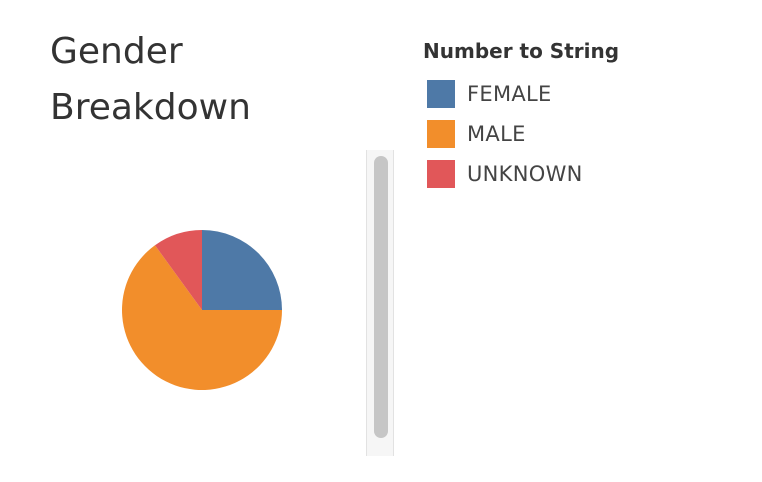 The height and width of the screenshot is (482, 762). What do you see at coordinates (441, 94) in the screenshot?
I see `legend-swatch-female` at bounding box center [441, 94].